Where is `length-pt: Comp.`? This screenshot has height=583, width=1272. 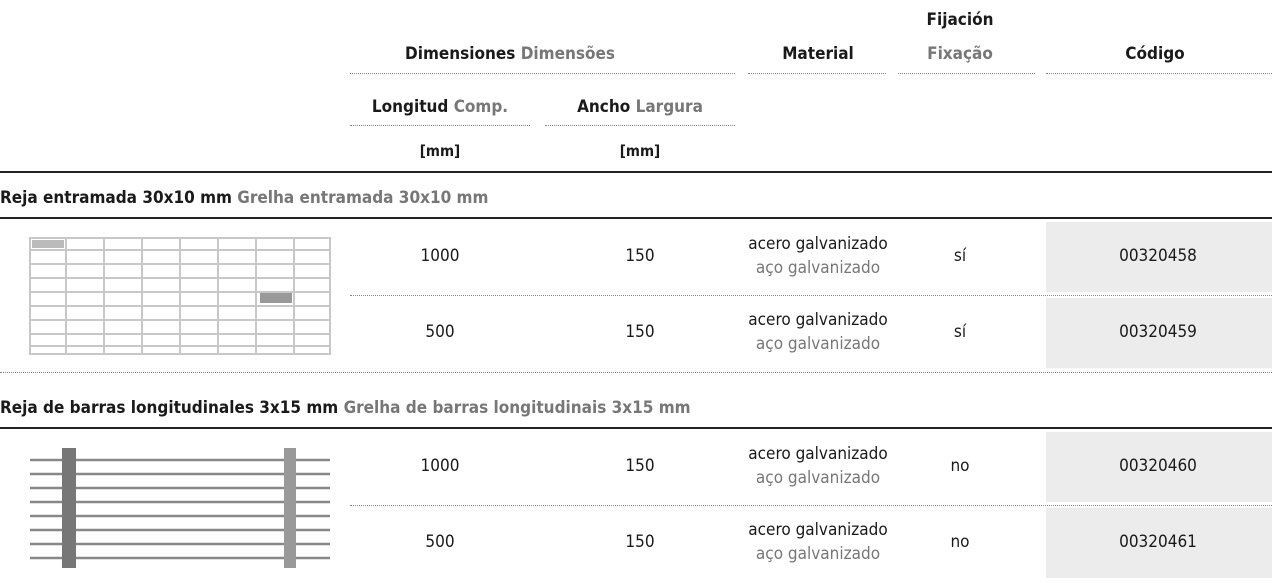
length-pt: Comp. is located at coordinates (481, 107).